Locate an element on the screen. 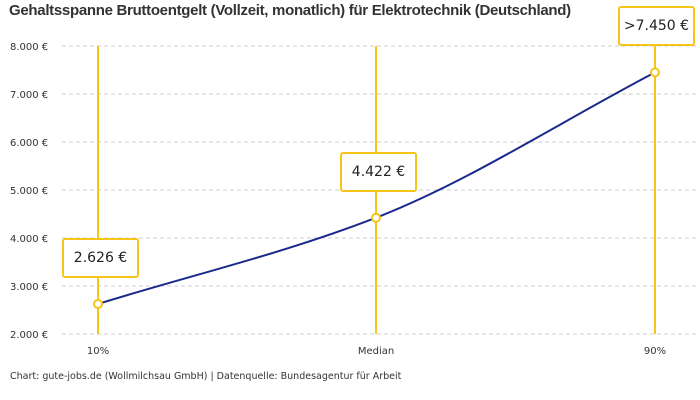 The width and height of the screenshot is (700, 400). x-tick-label: 90% is located at coordinates (655, 351).